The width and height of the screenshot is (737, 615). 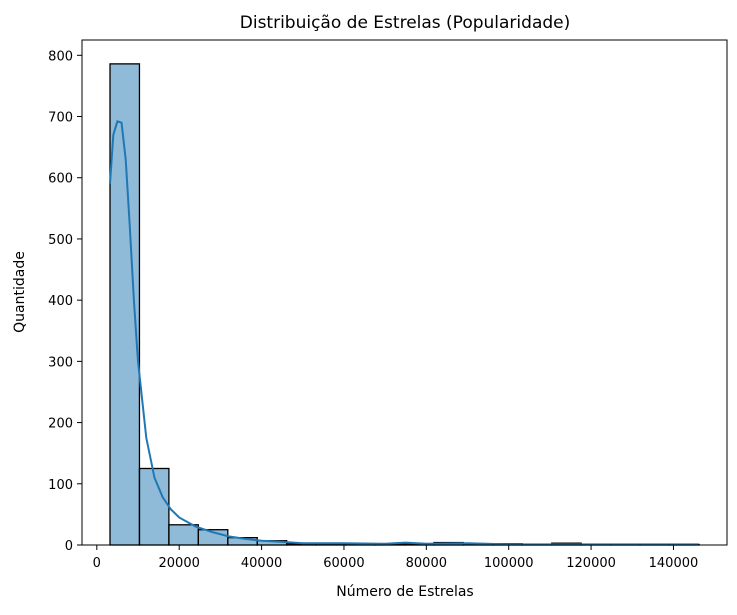 What do you see at coordinates (426, 563) in the screenshot?
I see `x-tick-label: 80000` at bounding box center [426, 563].